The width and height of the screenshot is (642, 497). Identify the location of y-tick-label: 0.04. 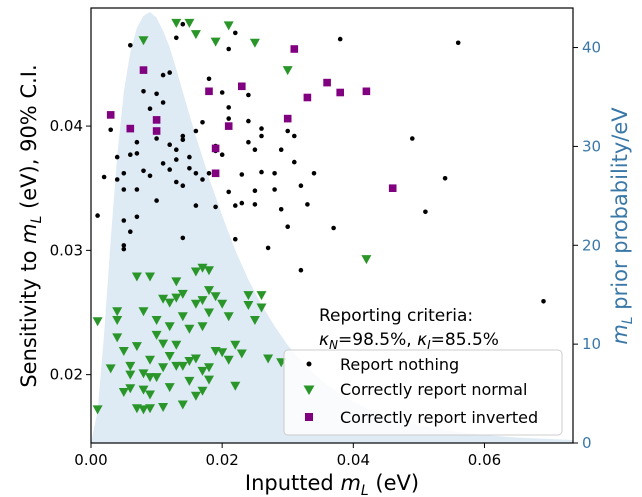
(66, 126).